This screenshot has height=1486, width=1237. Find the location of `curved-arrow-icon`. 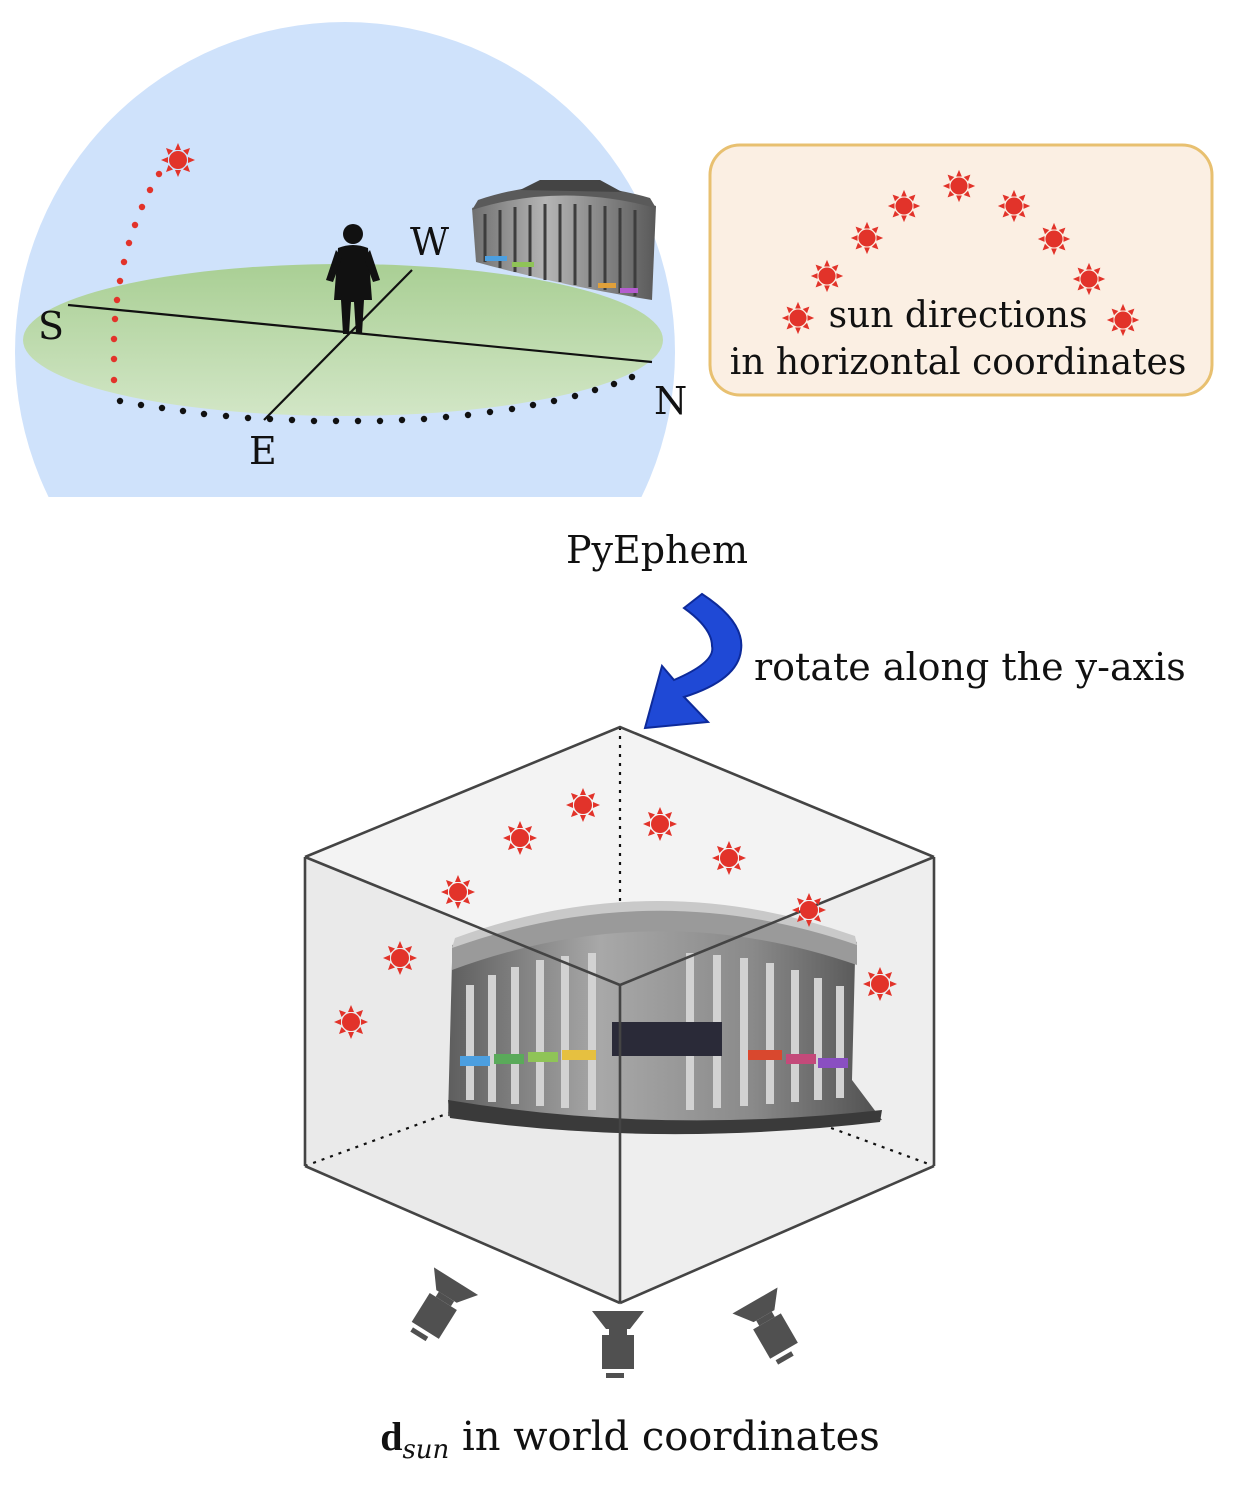

curved-arrow-icon is located at coordinates (693, 661).